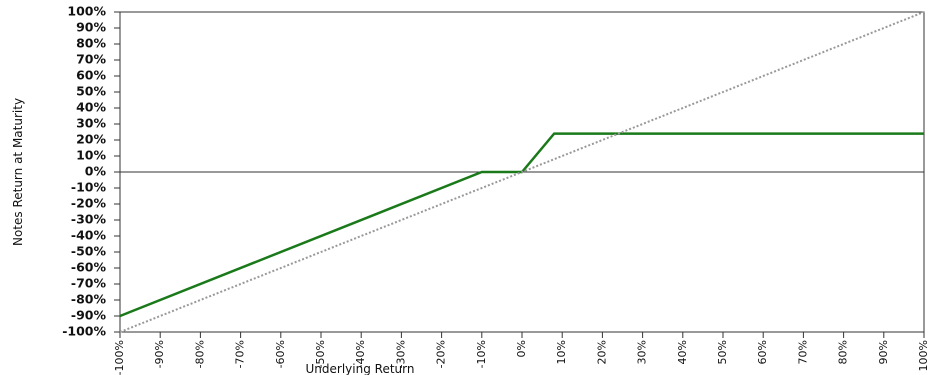 This screenshot has height=375, width=929. What do you see at coordinates (521, 348) in the screenshot?
I see `x-tick-label: 0%` at bounding box center [521, 348].